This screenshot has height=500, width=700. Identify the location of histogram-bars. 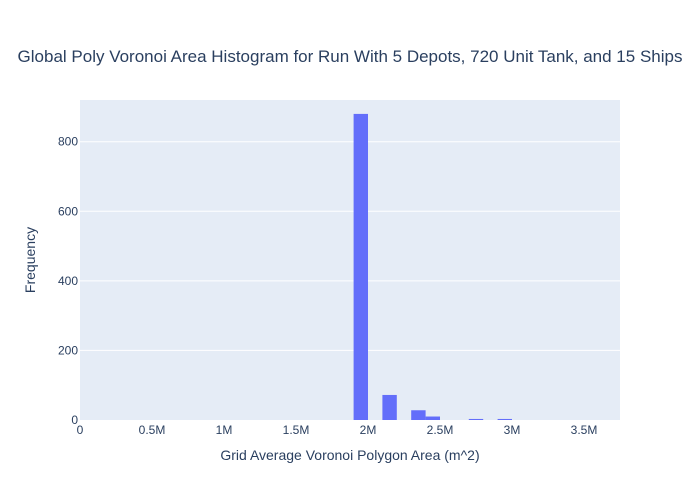
(432, 267).